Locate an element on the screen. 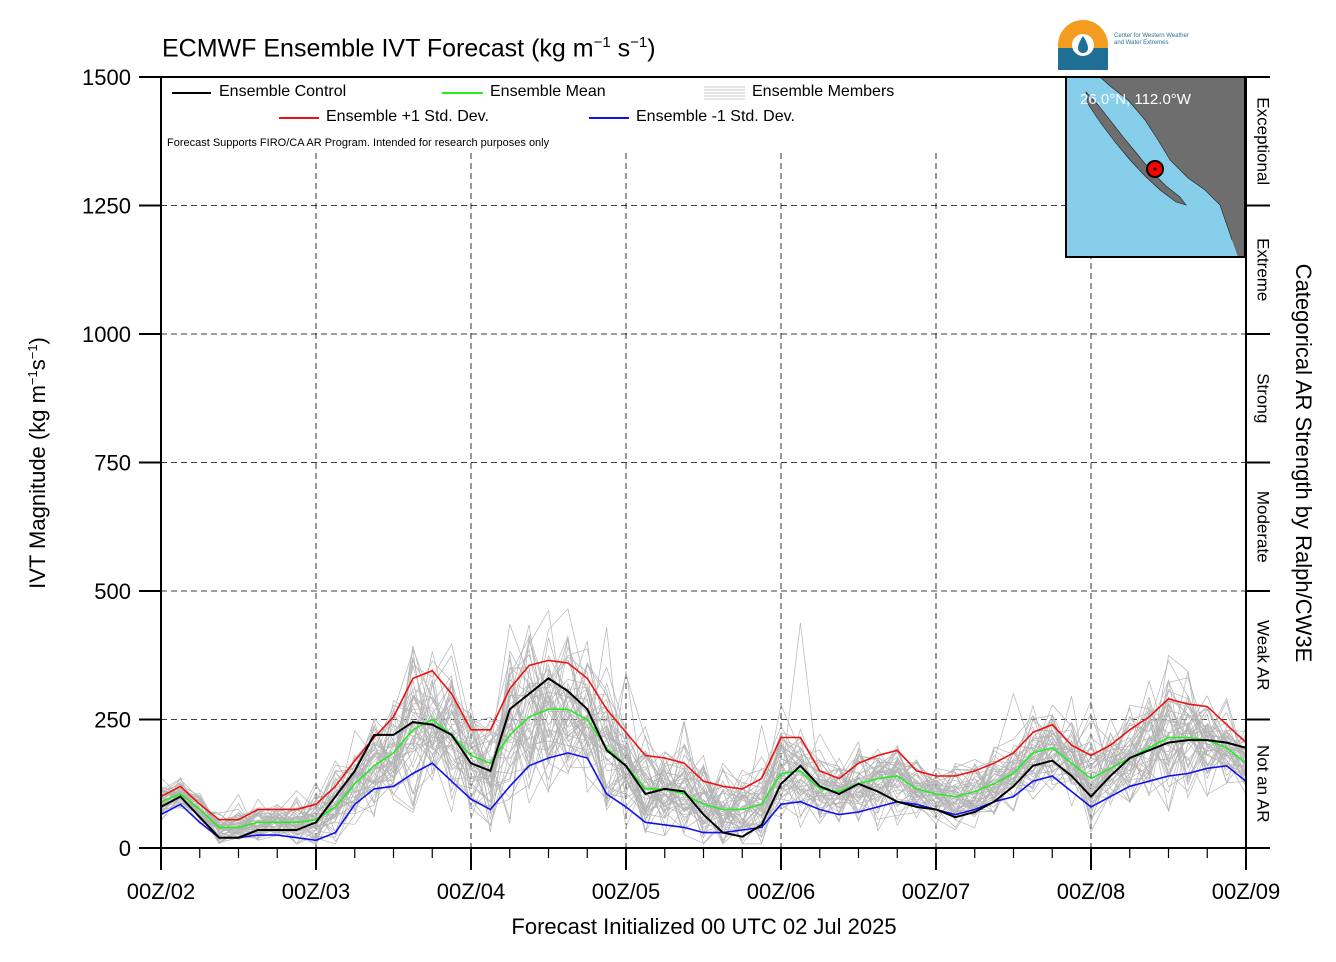  category-label: Weak AR is located at coordinates (1263, 655).